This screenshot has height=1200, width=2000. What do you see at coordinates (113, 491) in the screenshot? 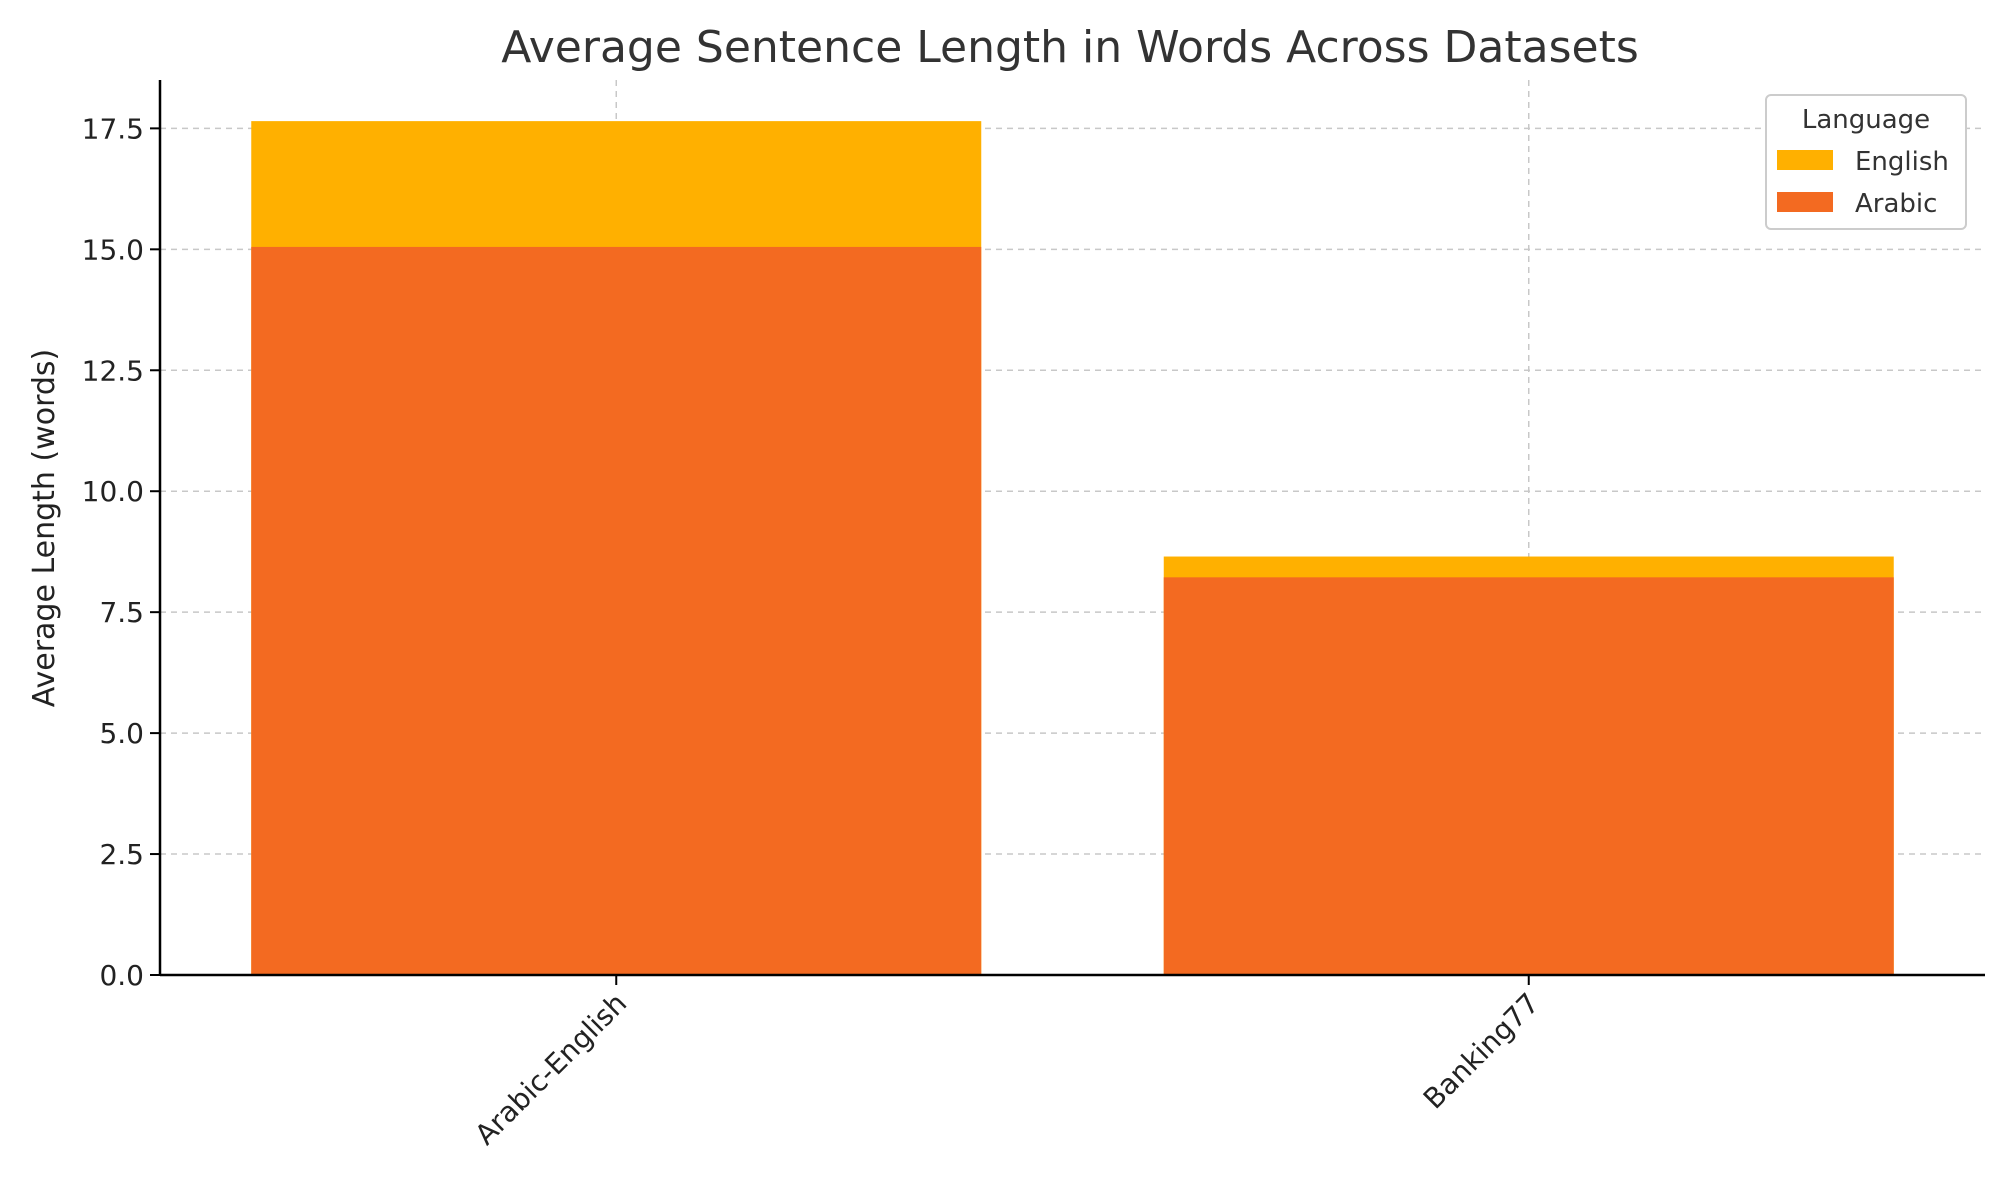
I see `y-tick-label: 10.0` at bounding box center [113, 491].